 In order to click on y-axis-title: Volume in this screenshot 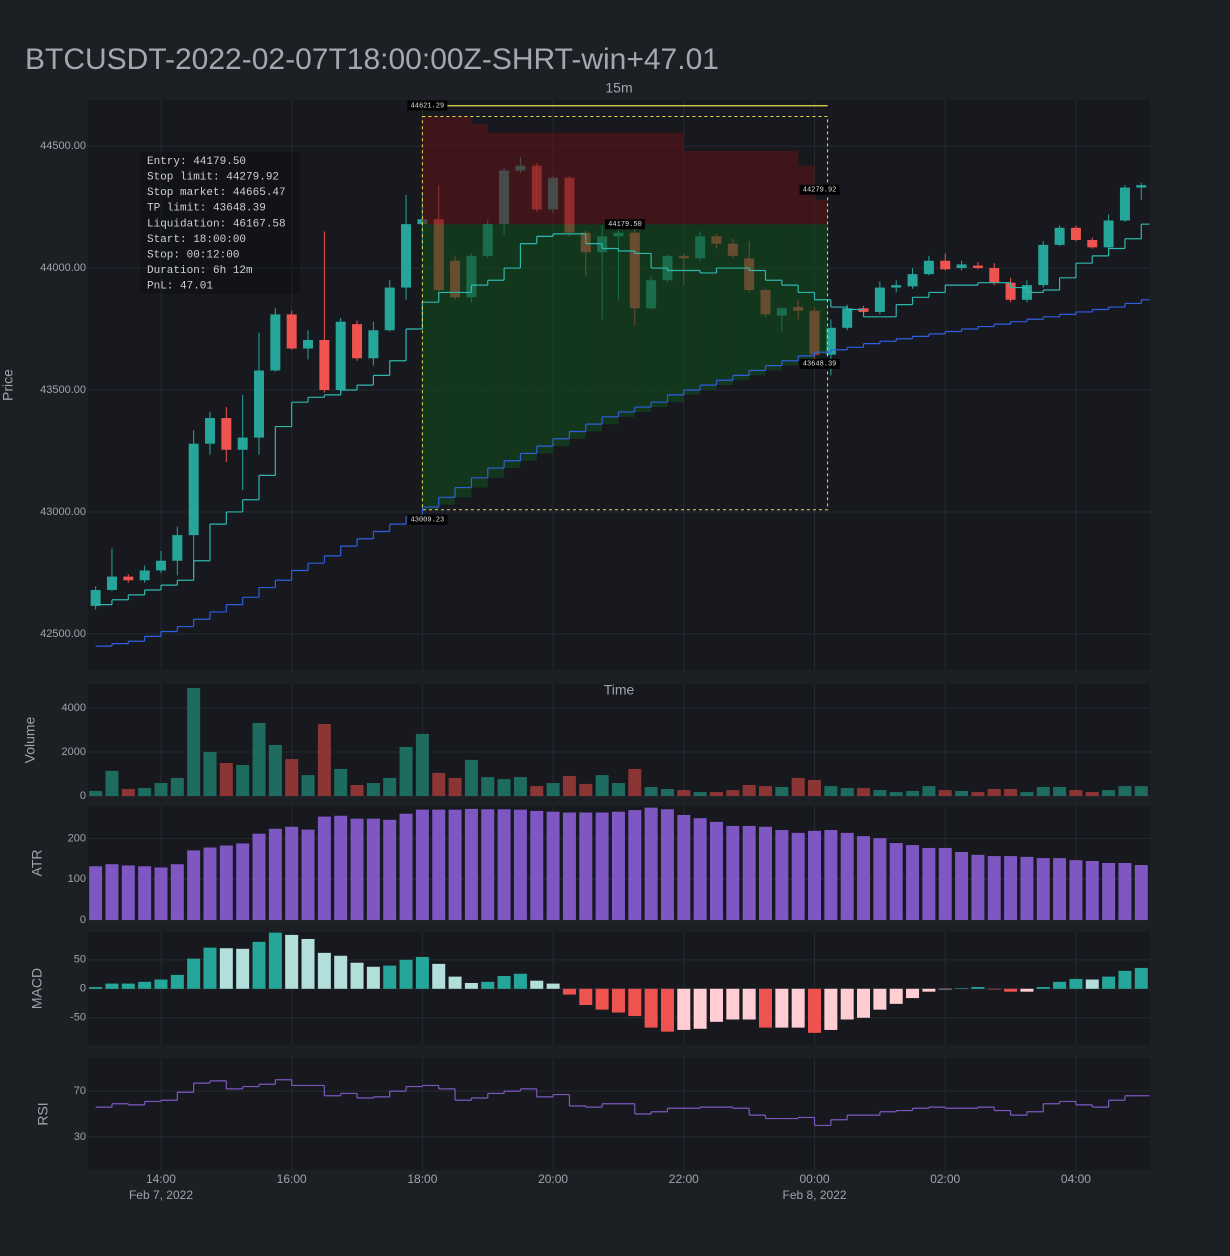, I will do `click(30, 739)`.